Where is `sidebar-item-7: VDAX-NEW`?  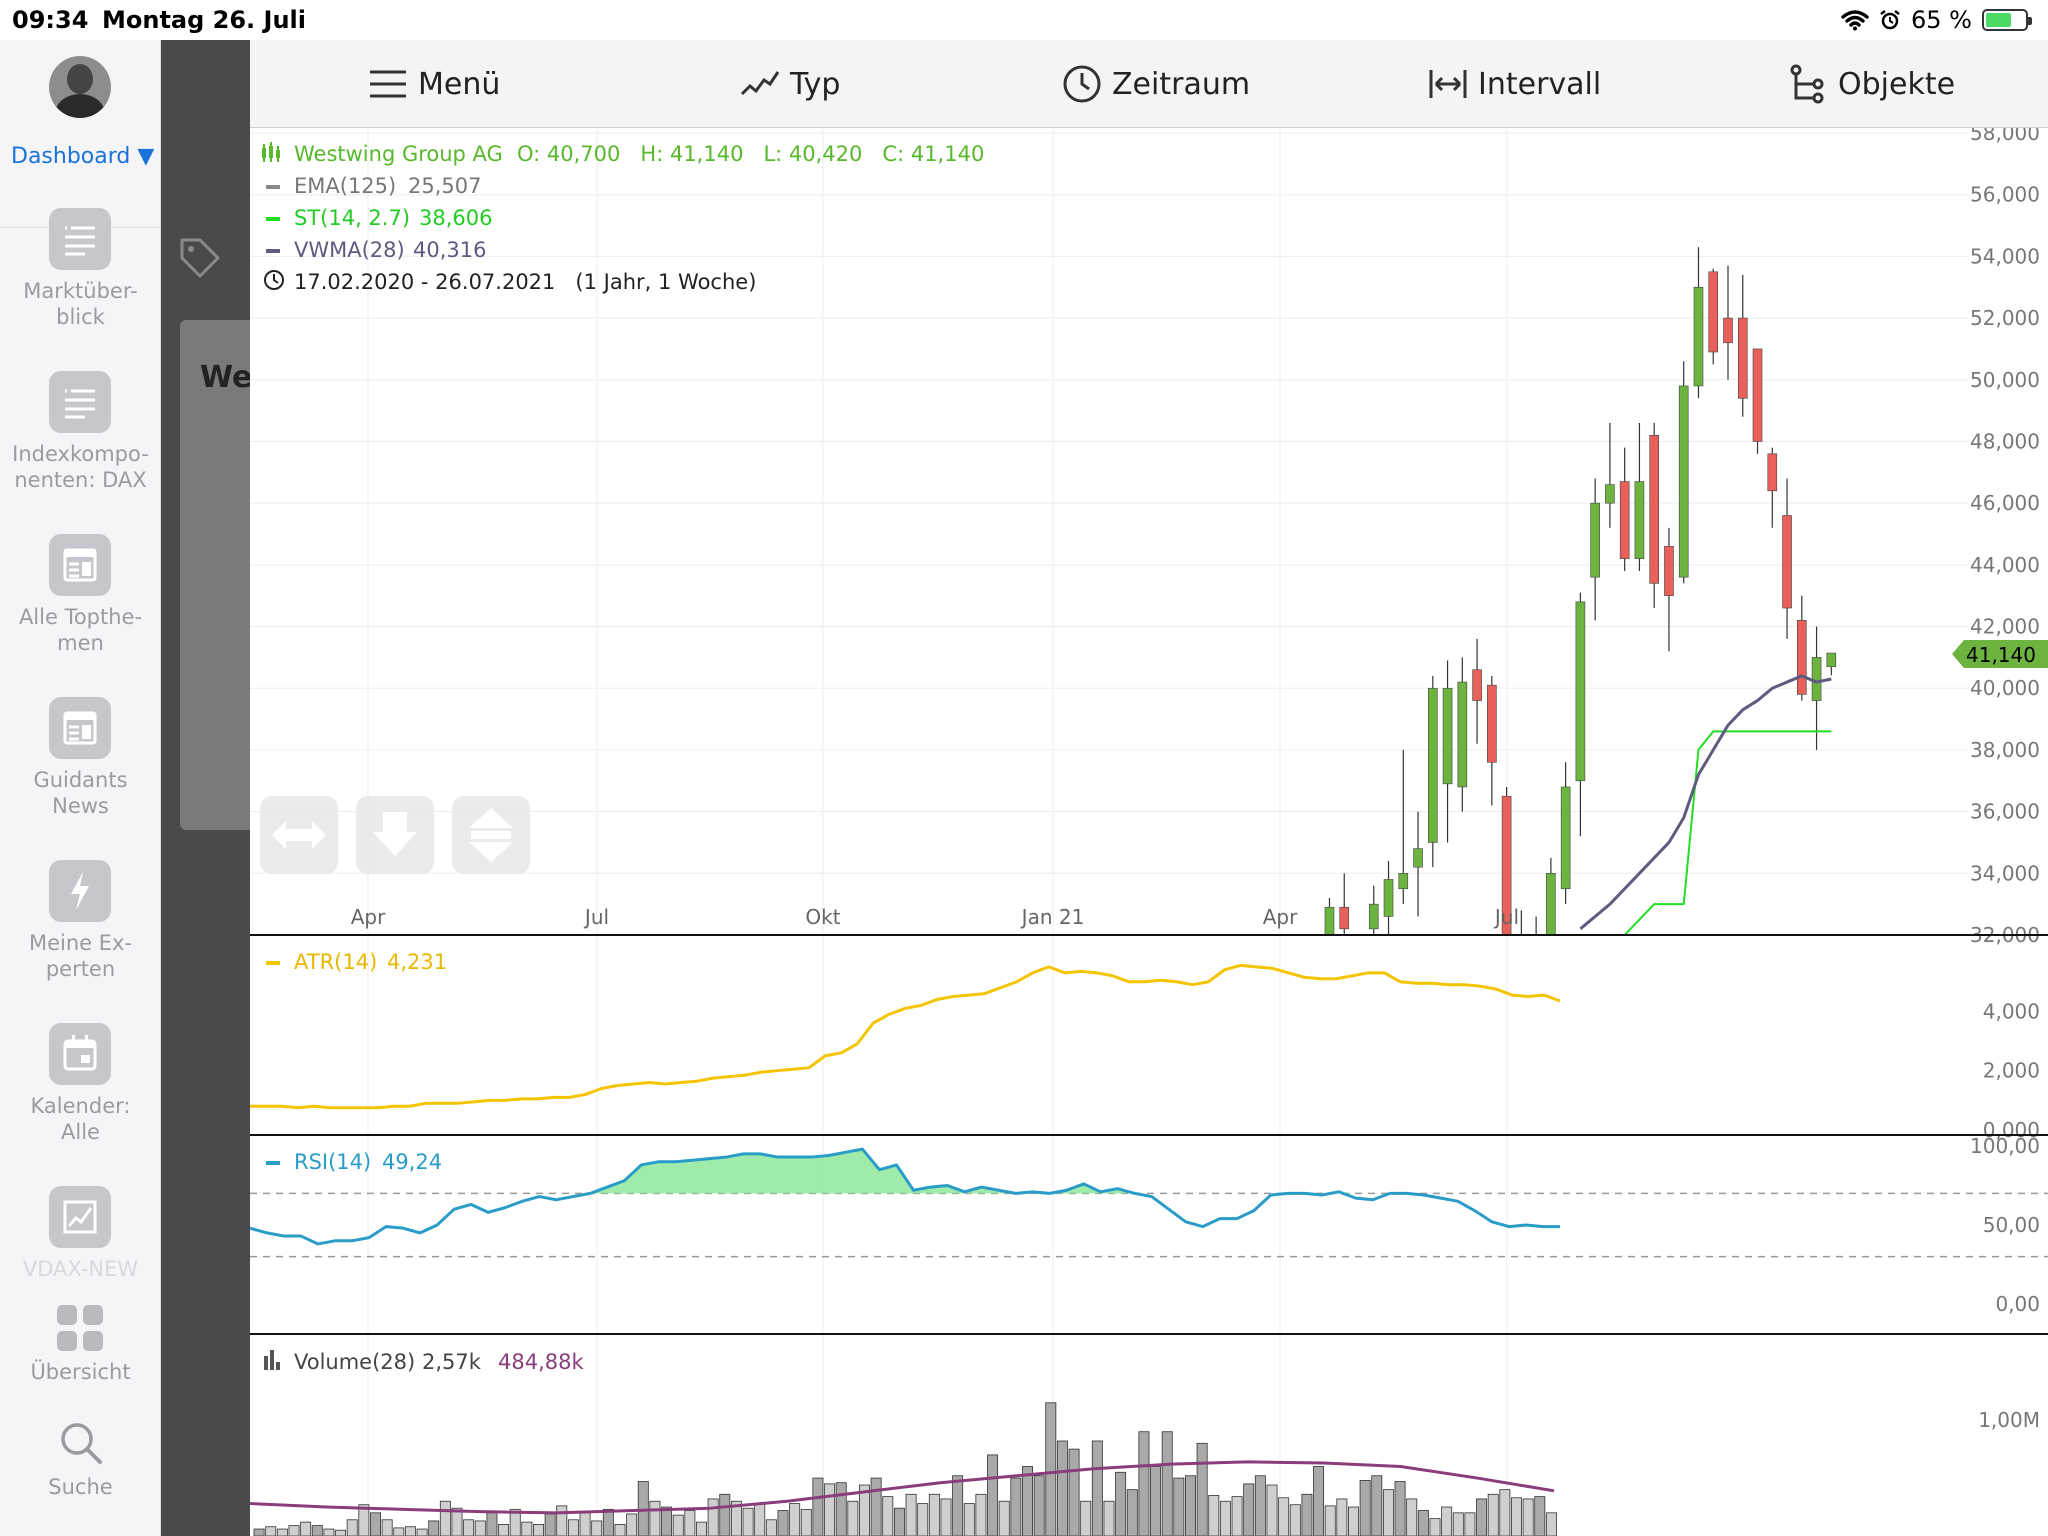
sidebar-item-7: VDAX-NEW is located at coordinates (80, 1261).